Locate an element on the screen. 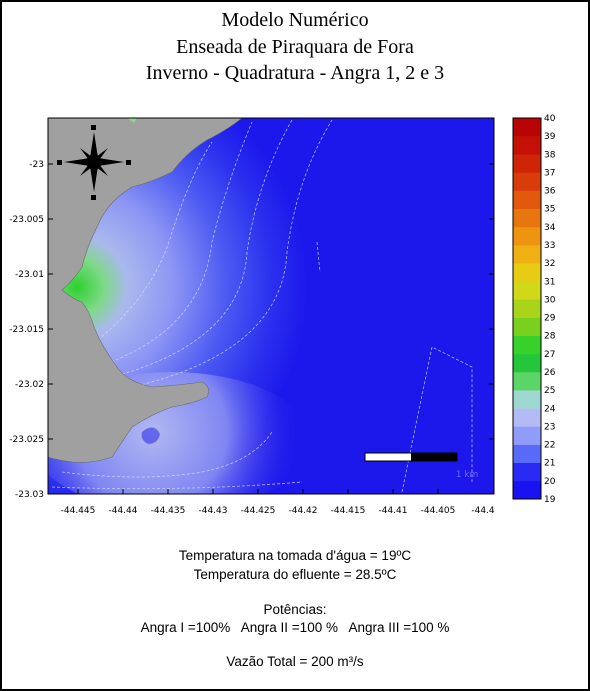  compass-rose-icon is located at coordinates (94, 162).